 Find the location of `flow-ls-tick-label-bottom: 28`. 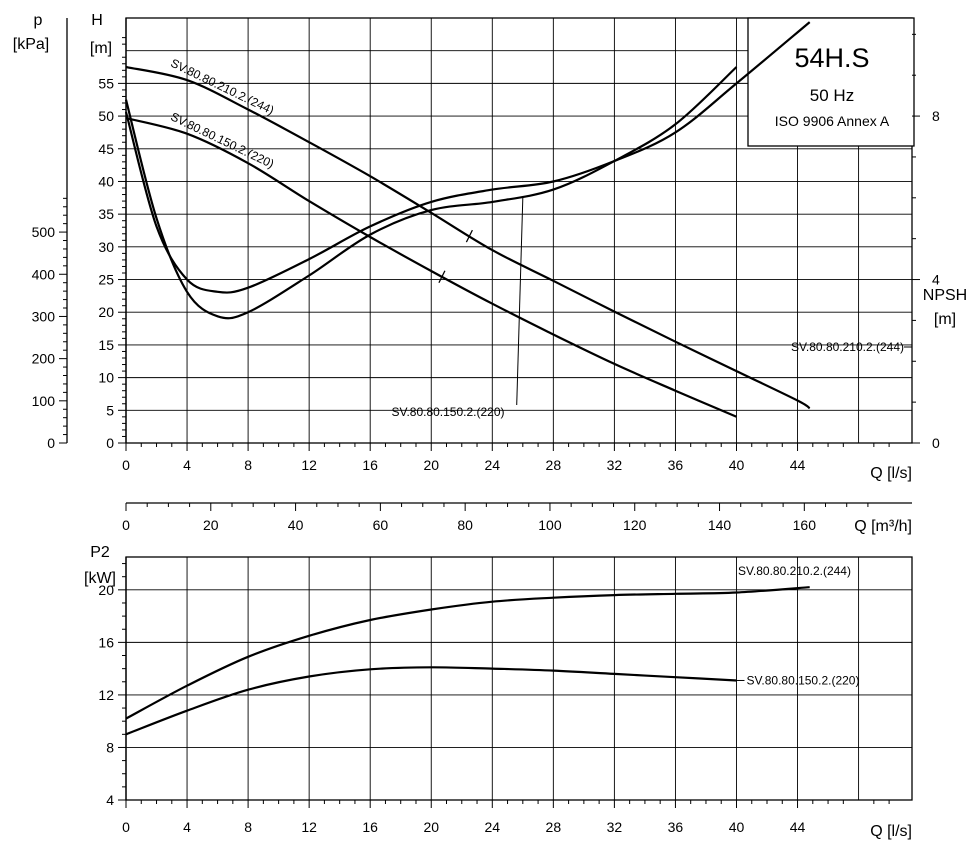

flow-ls-tick-label-bottom: 28 is located at coordinates (554, 827).